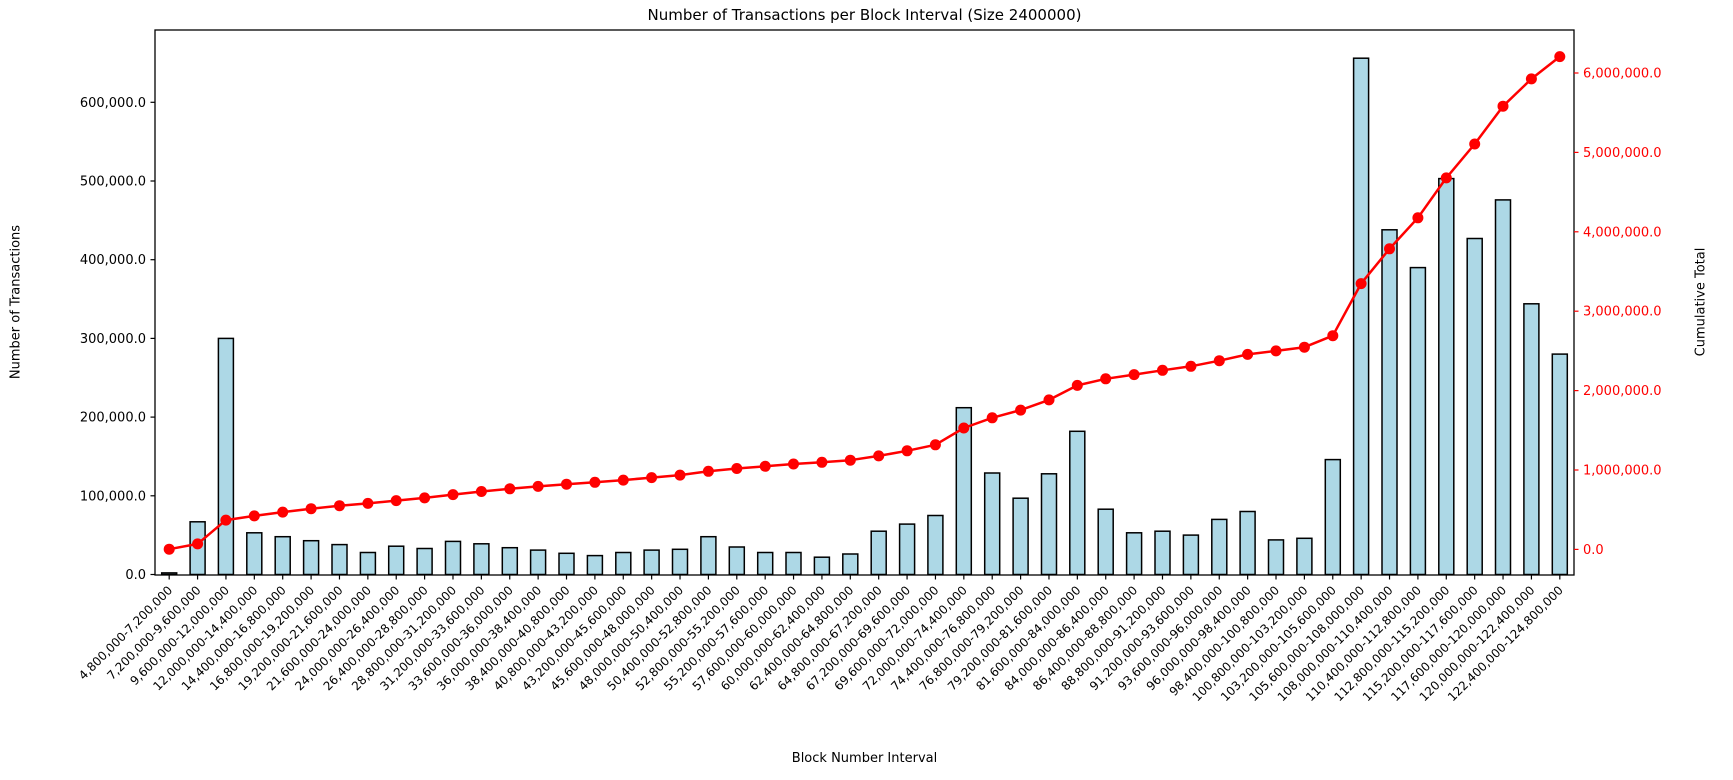 The width and height of the screenshot is (1733, 780). I want to click on left-tick-label: 0.0, so click(135, 575).